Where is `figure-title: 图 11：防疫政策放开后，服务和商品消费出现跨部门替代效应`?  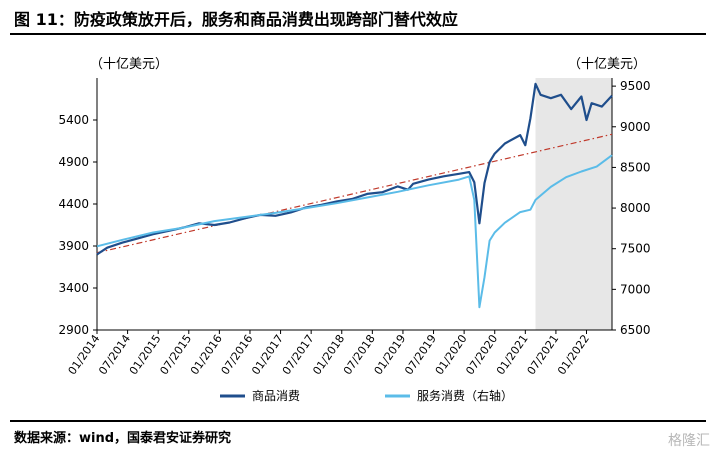 figure-title: 图 11：防疫政策放开后，服务和商品消费出现跨部门替代效应 is located at coordinates (236, 19).